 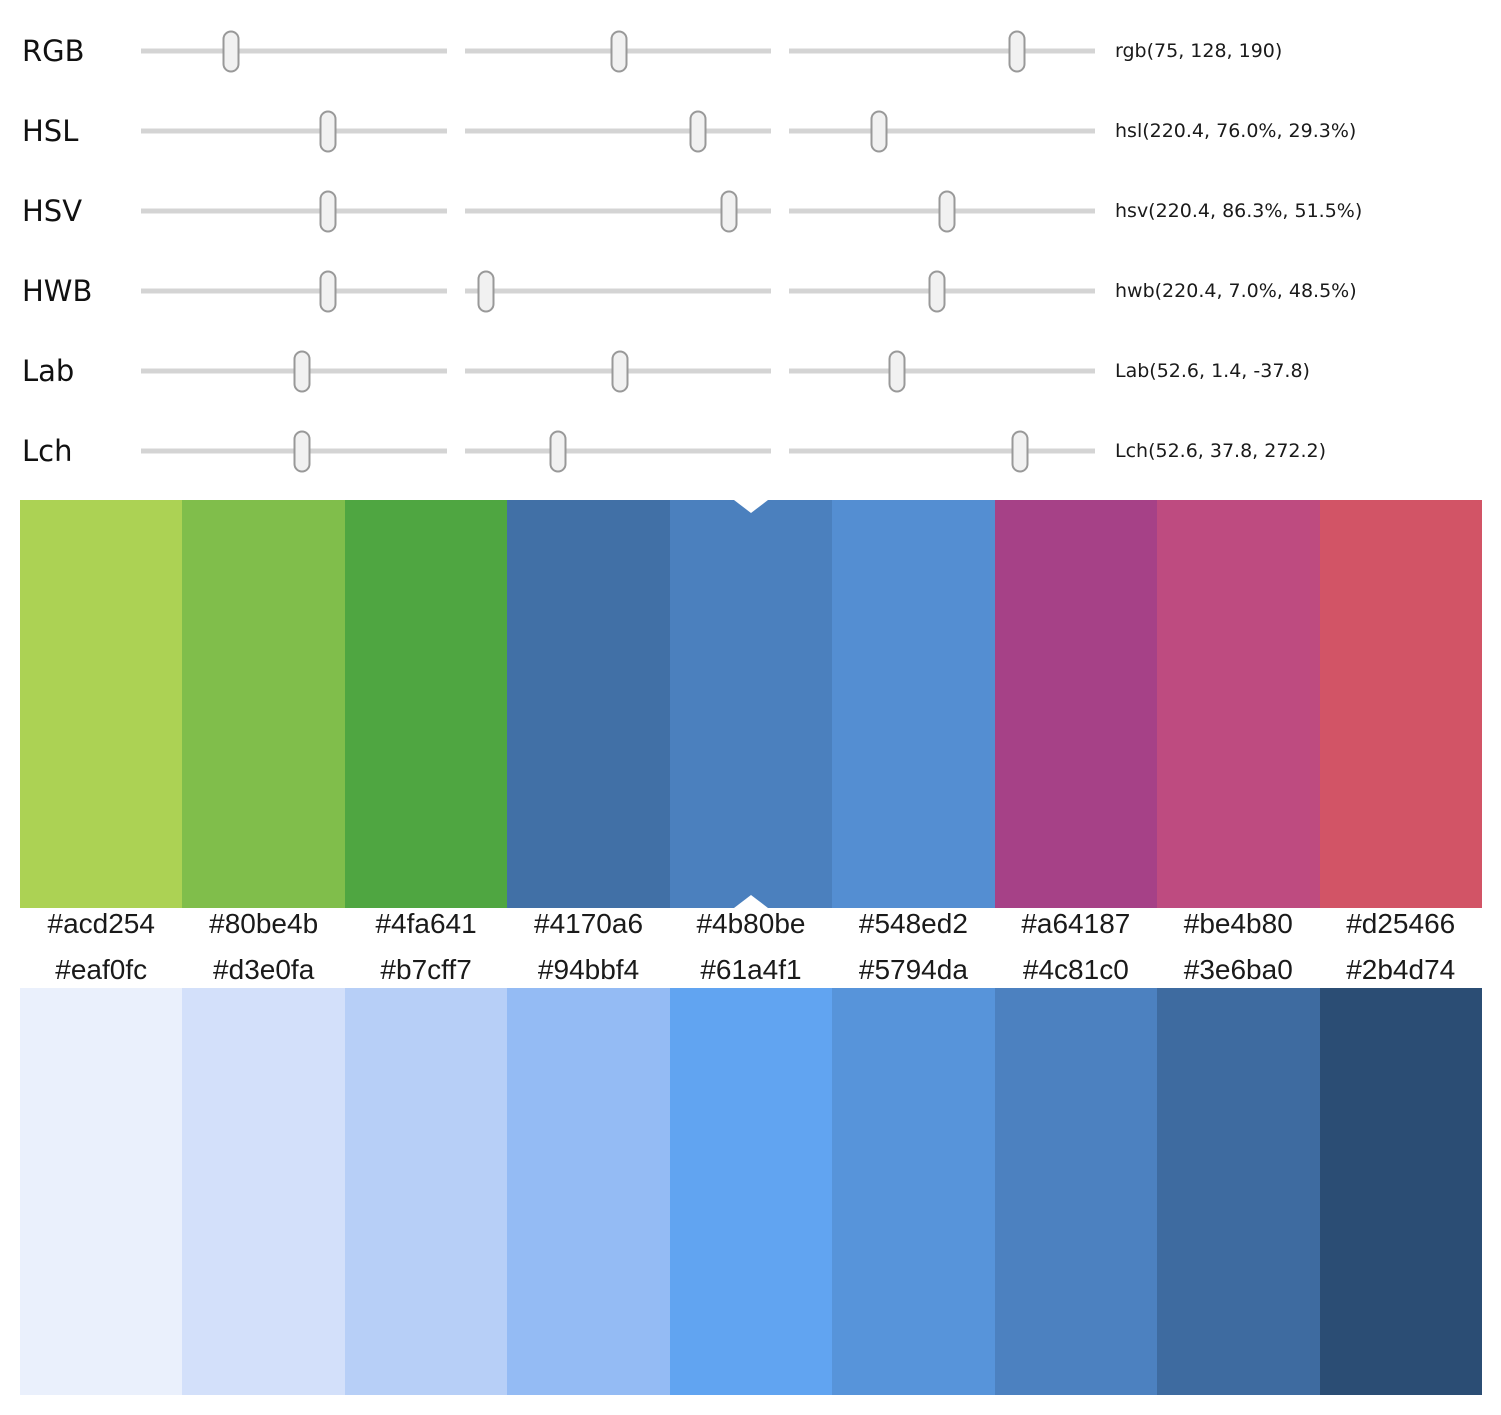 I want to click on hsl-h-slider-track, so click(x=294, y=131).